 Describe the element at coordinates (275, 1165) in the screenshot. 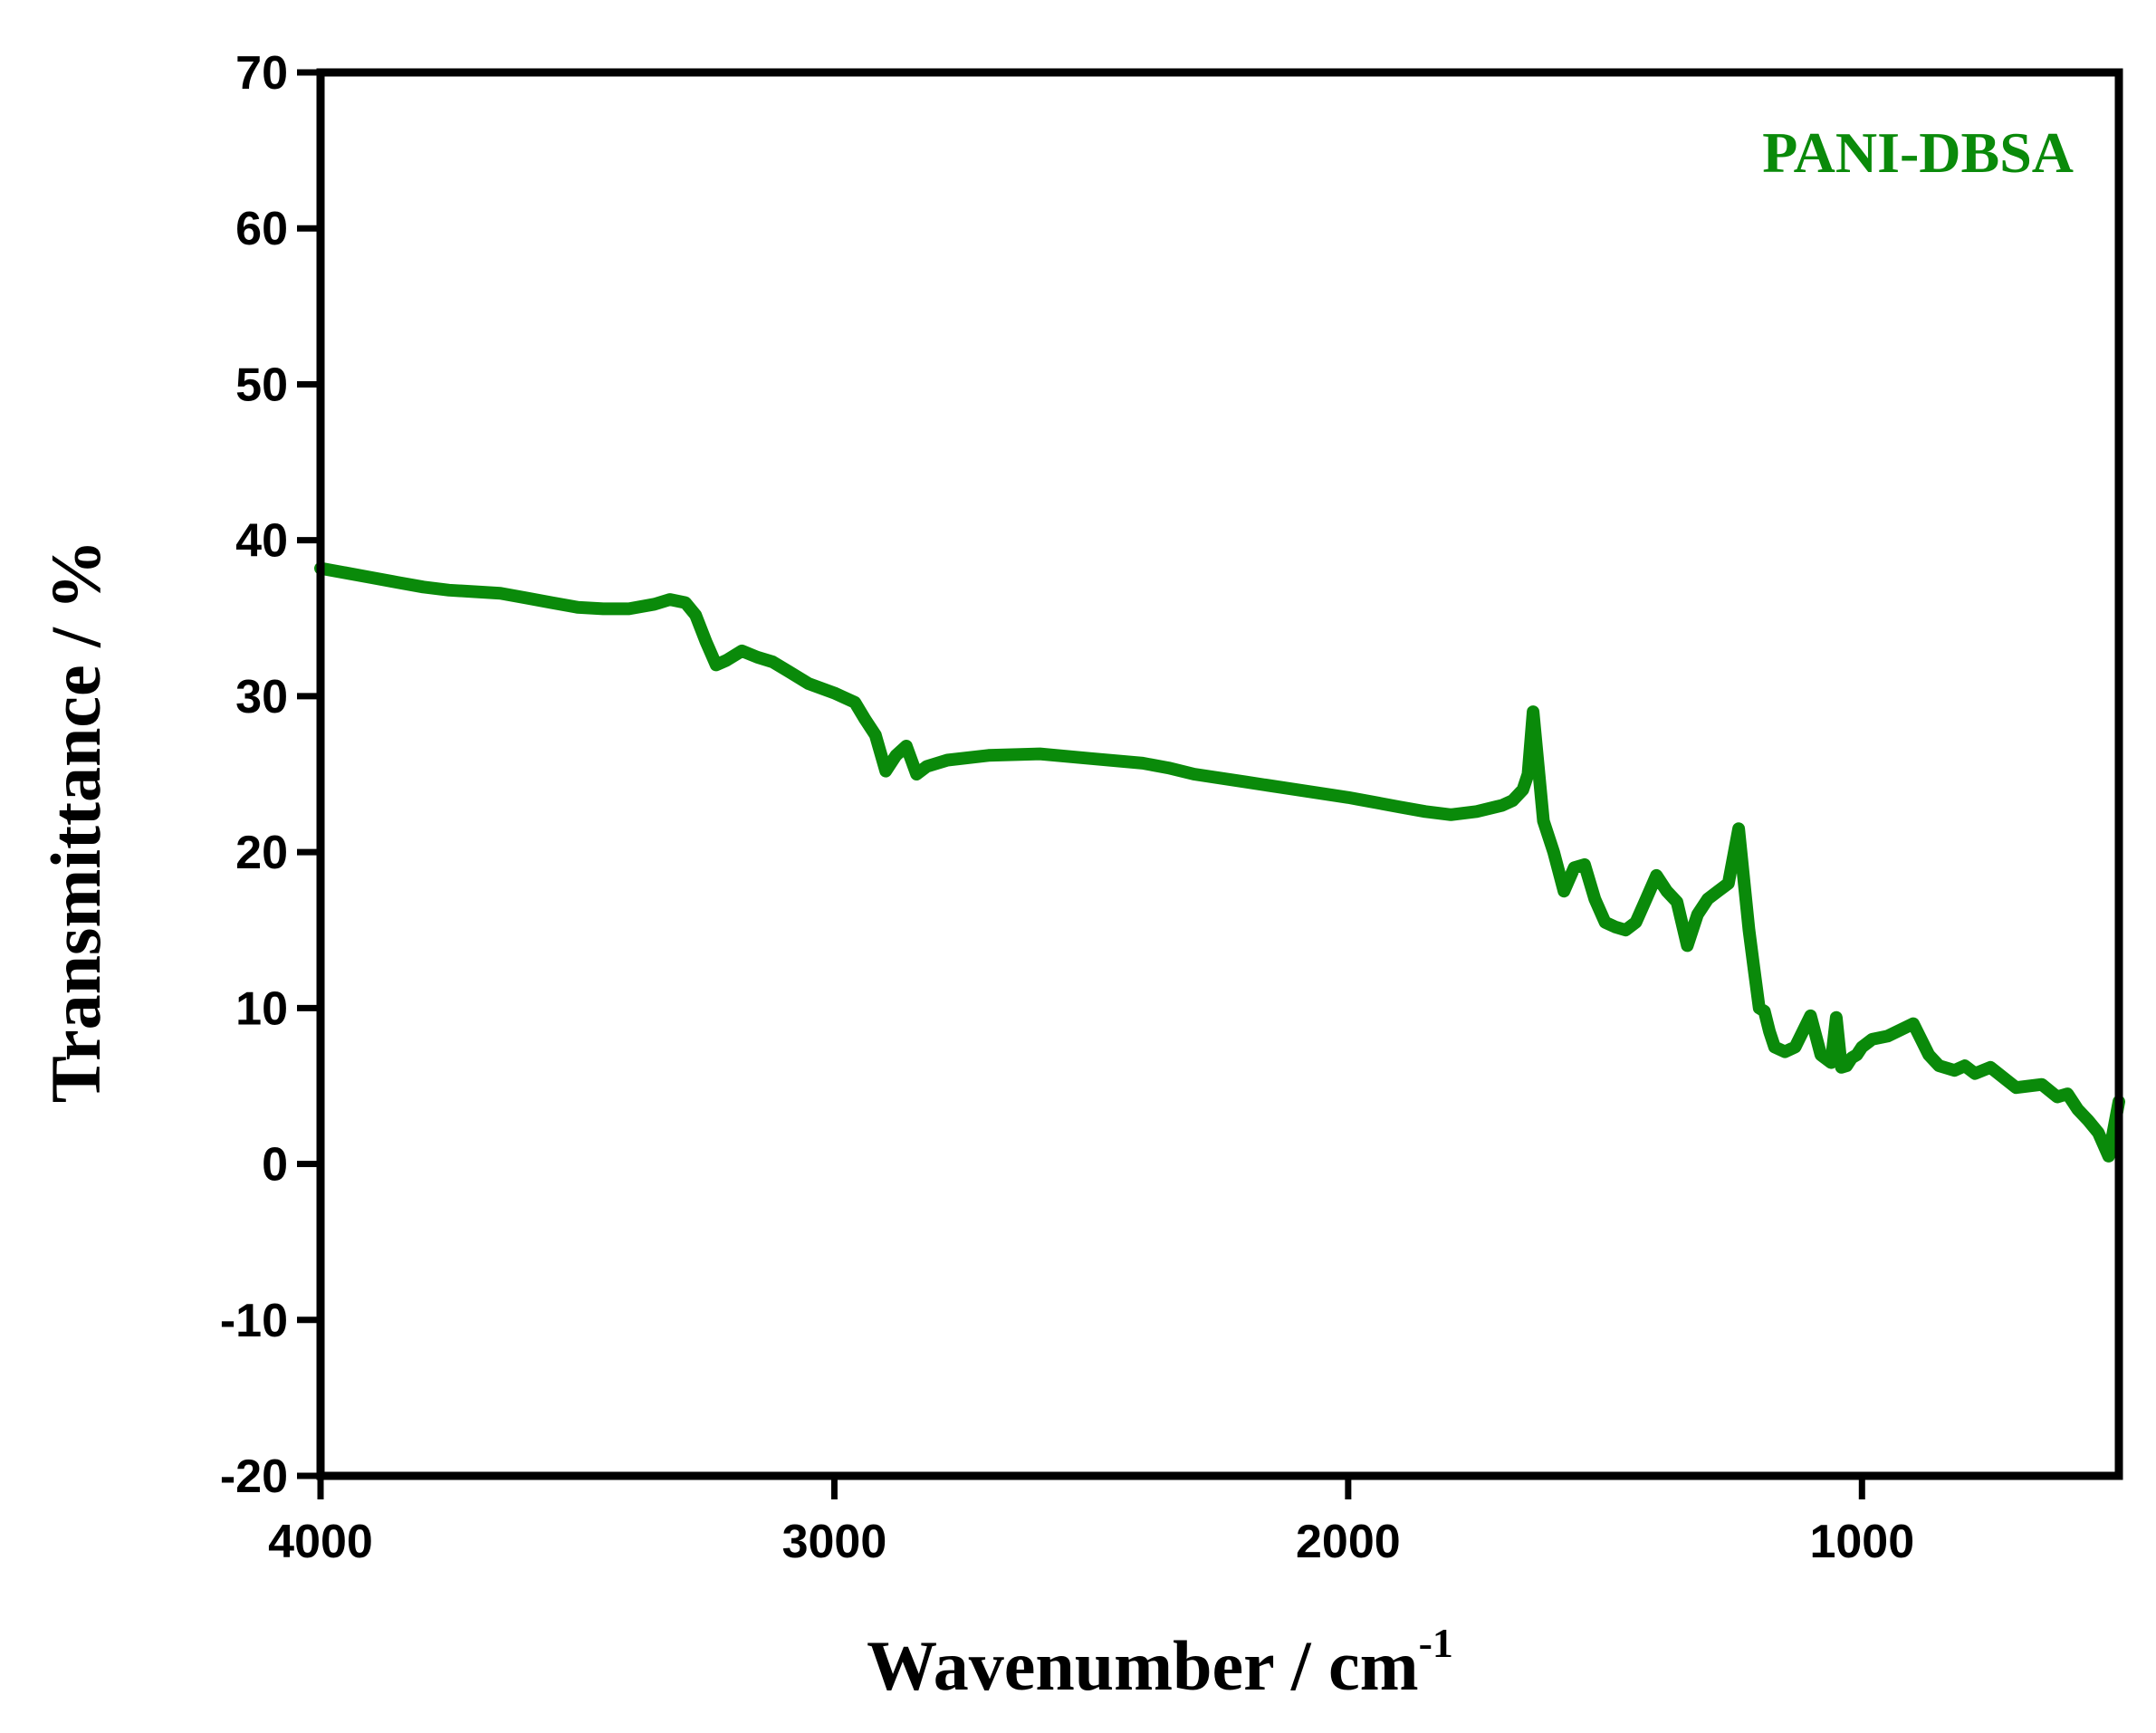

I see `y-tick-label: 0` at that location.